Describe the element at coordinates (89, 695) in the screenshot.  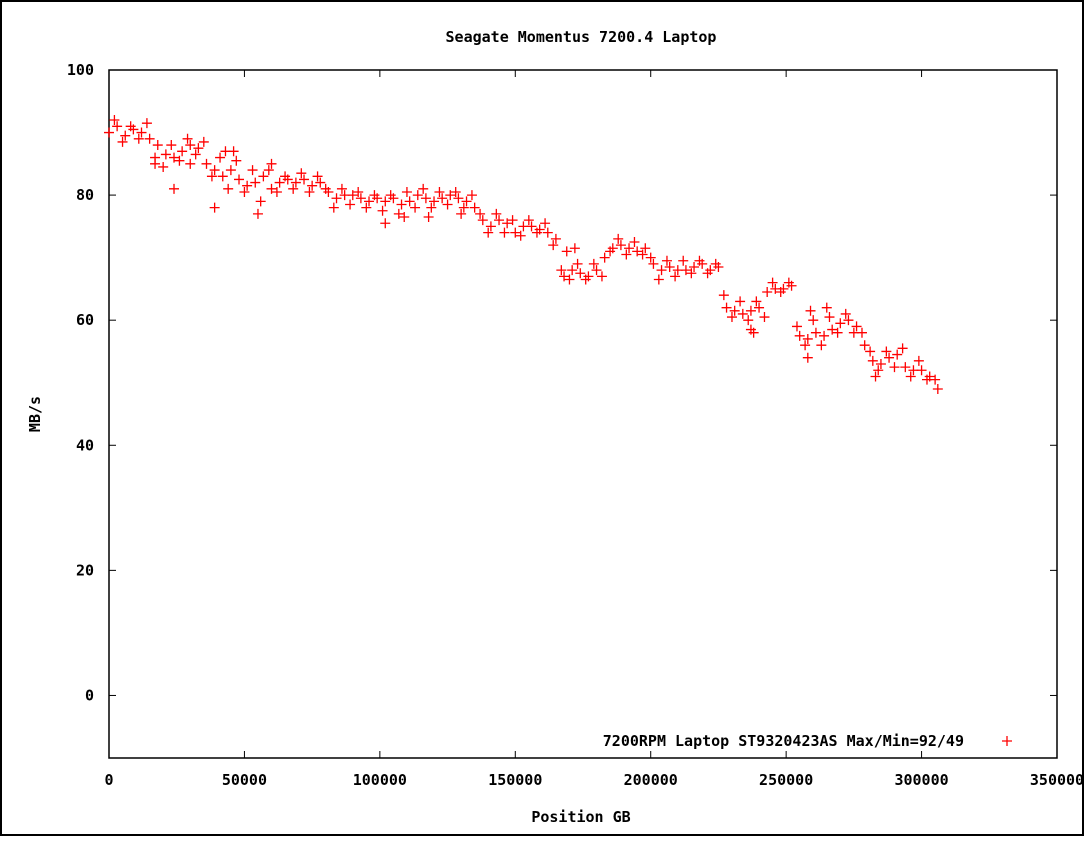
I see `y-tick-label: 0` at that location.